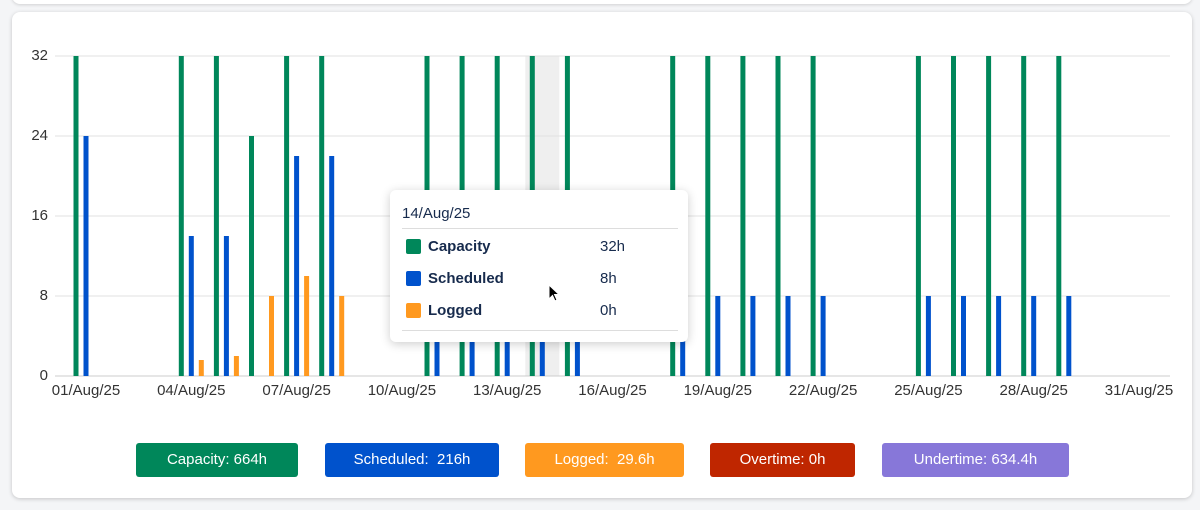 The height and width of the screenshot is (510, 1200). I want to click on y-tick-label: 32, so click(39, 55).